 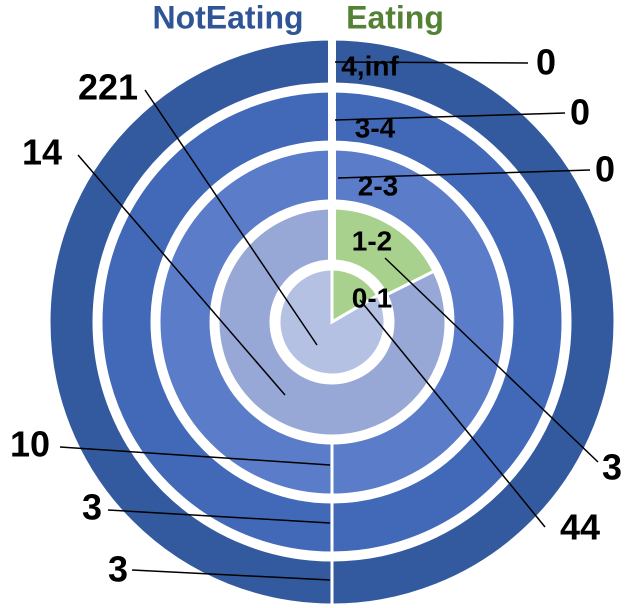 I want to click on slice, so click(x=332, y=322).